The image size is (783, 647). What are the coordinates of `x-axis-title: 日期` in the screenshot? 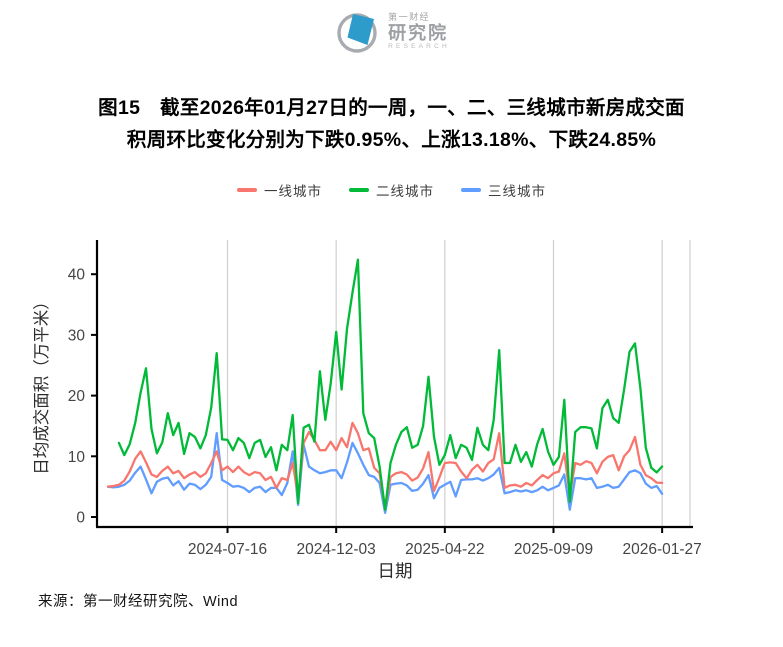 It's located at (395, 571).